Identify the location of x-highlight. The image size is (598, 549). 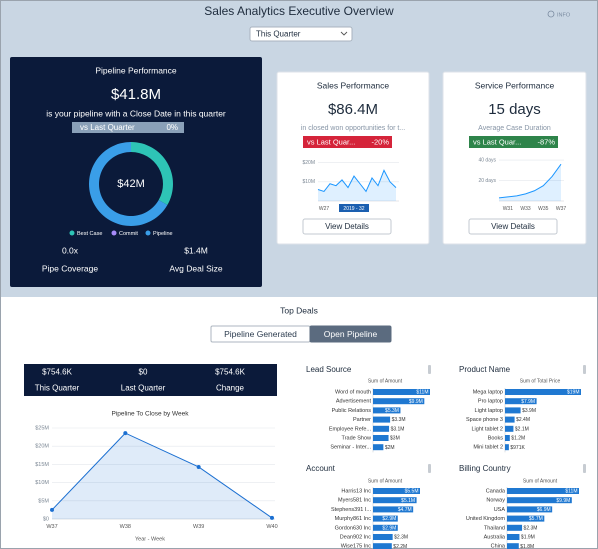
(354, 208).